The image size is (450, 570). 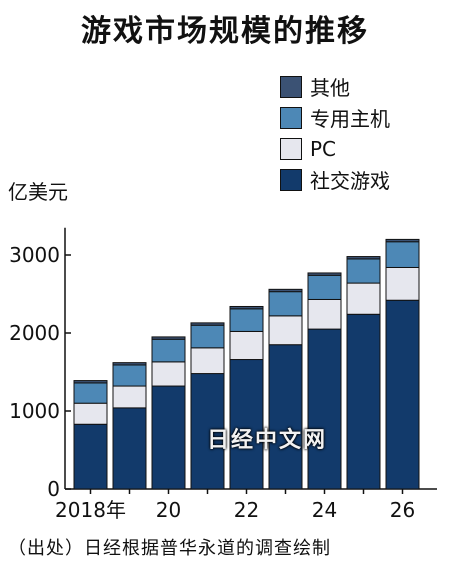 I want to click on legend-label-pc: PC, so click(x=323, y=148).